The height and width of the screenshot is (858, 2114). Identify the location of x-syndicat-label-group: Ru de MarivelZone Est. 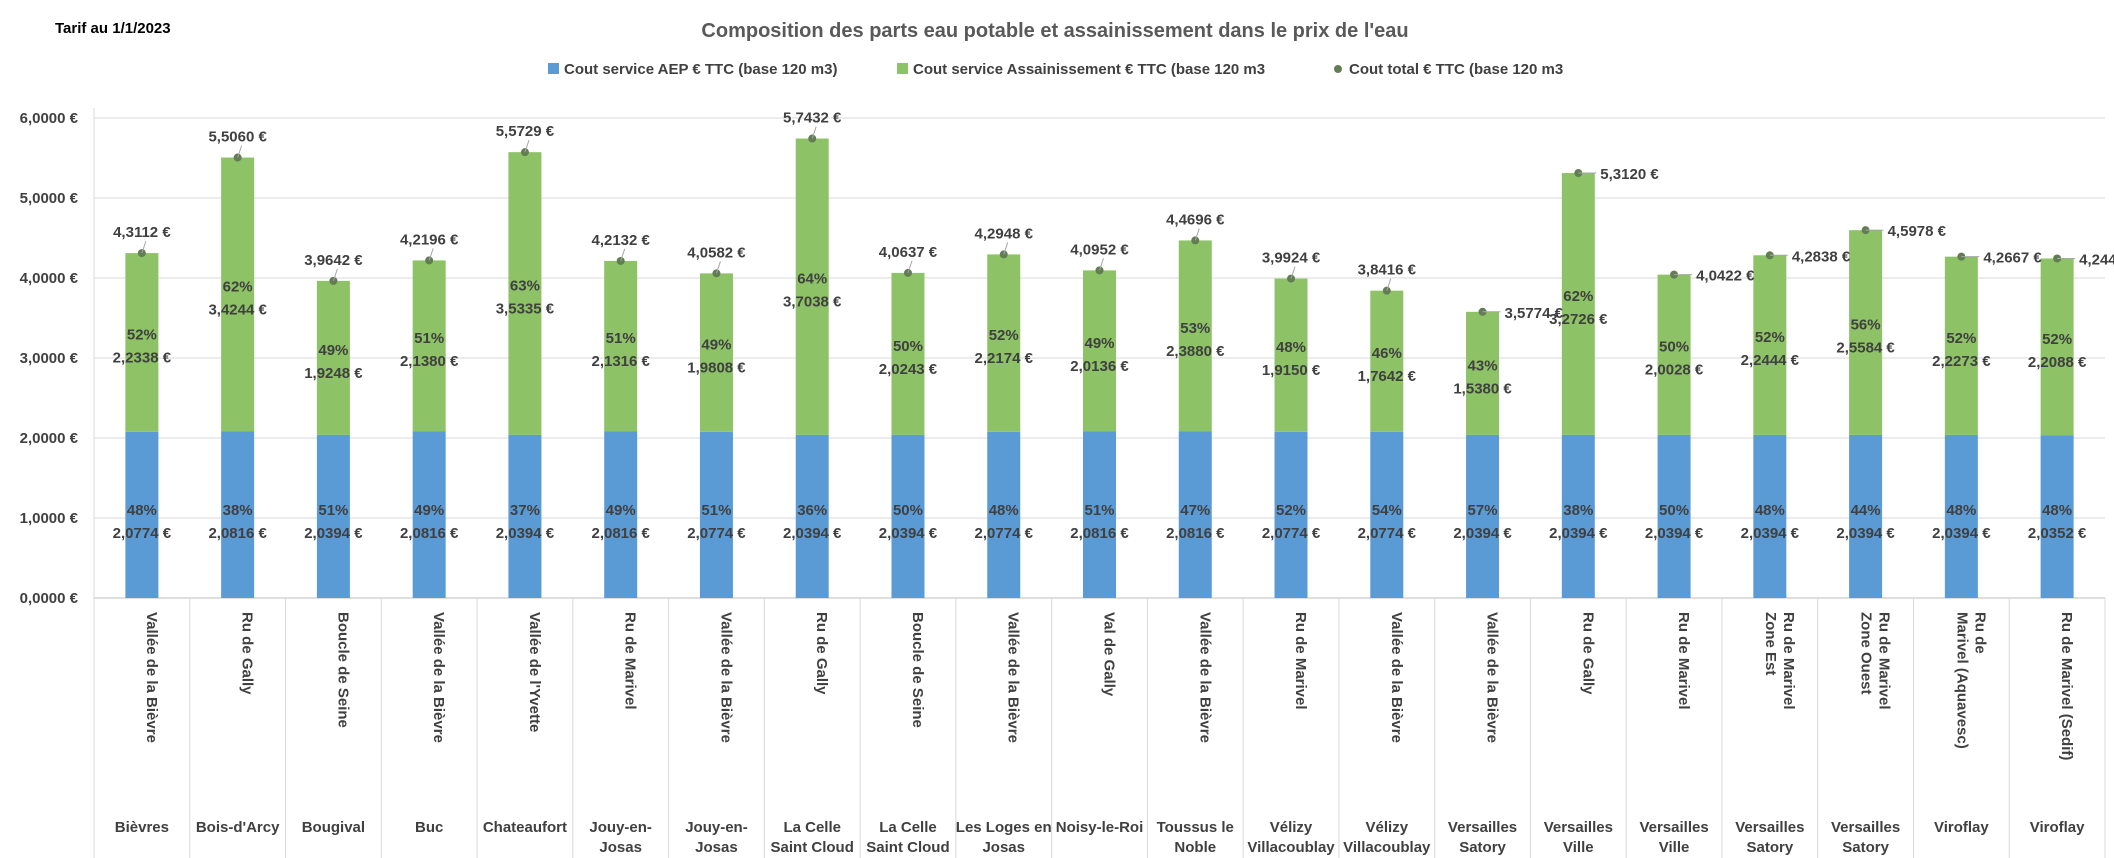
(1779, 661).